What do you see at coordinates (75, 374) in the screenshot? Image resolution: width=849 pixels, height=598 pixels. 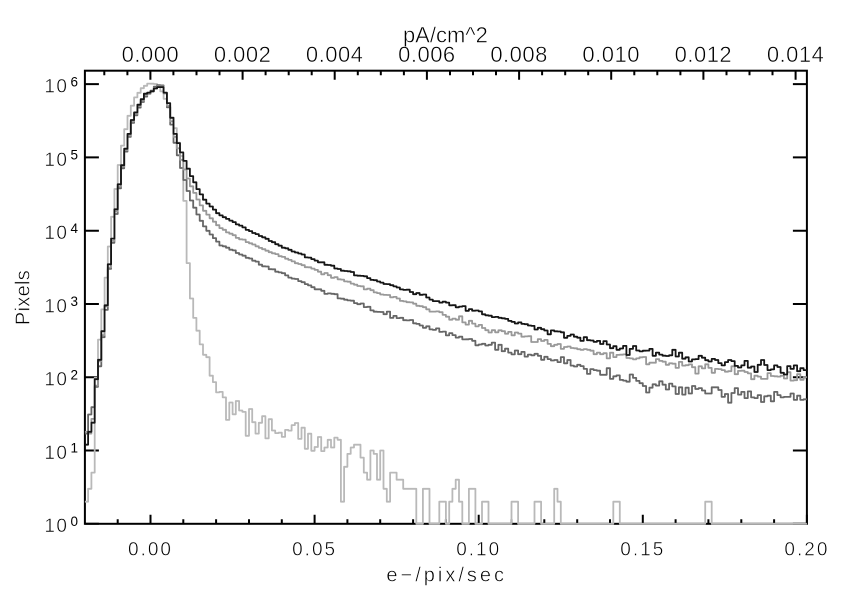 I see `svg-text: 2` at bounding box center [75, 374].